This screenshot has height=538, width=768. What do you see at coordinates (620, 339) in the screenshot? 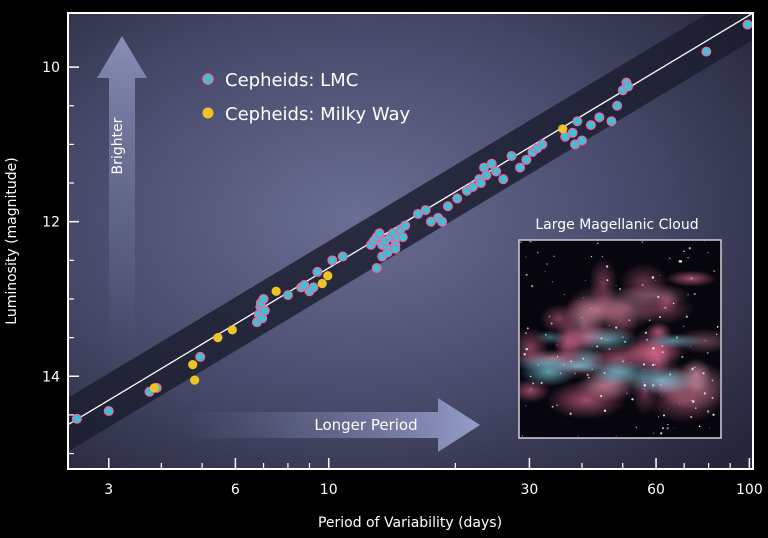
I see `galaxy-image` at bounding box center [620, 339].